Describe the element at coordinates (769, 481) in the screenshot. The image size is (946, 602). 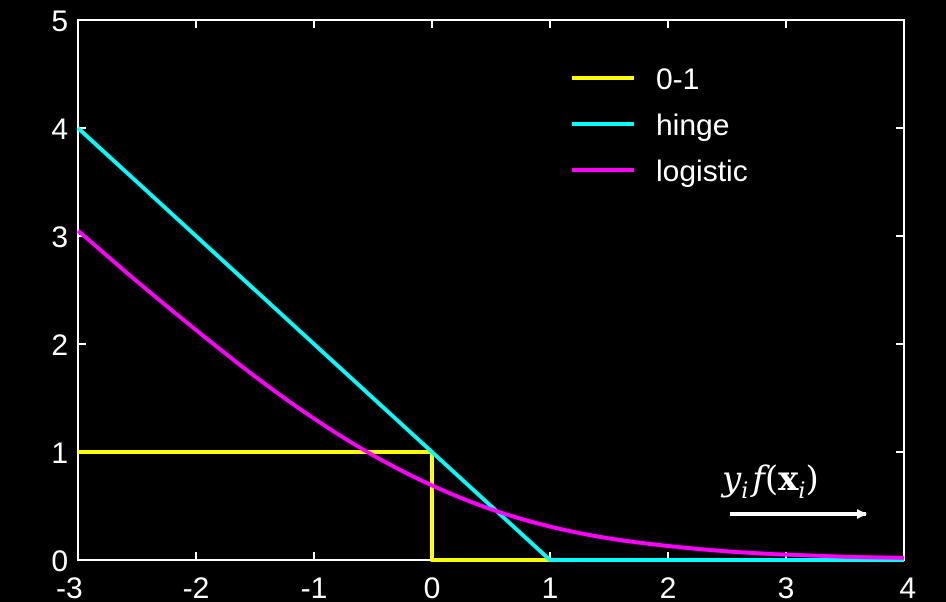
I see `x-axis-label-text: yi f(xi)` at that location.